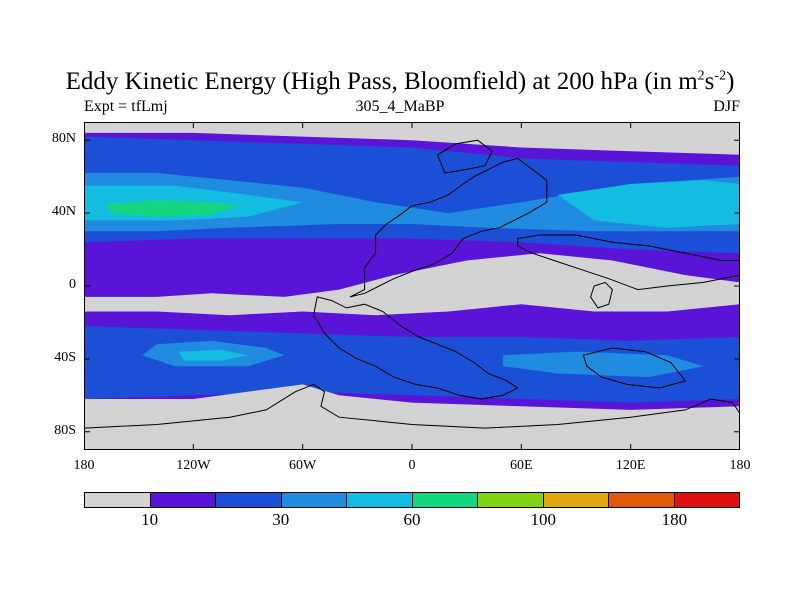 The width and height of the screenshot is (800, 600). What do you see at coordinates (172, 208) in the screenshot?
I see `contour-region-nh-green-core` at bounding box center [172, 208].